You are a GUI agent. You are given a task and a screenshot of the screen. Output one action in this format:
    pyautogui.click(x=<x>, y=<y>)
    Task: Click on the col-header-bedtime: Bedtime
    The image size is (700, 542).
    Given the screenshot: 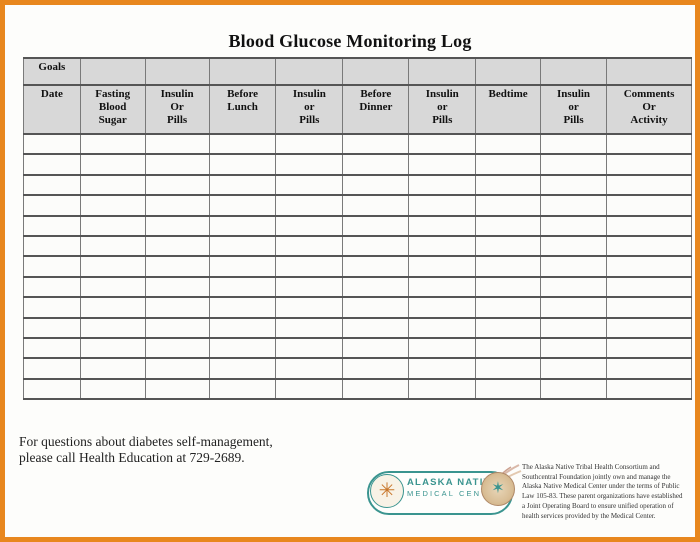 What is the action you would take?
    pyautogui.click(x=508, y=109)
    